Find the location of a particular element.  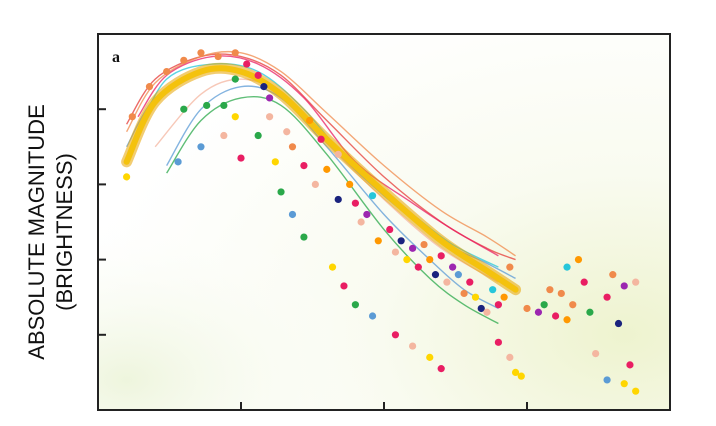

y-axis-label-line-2: (BRIGHTNESS) is located at coordinates (64, 232).